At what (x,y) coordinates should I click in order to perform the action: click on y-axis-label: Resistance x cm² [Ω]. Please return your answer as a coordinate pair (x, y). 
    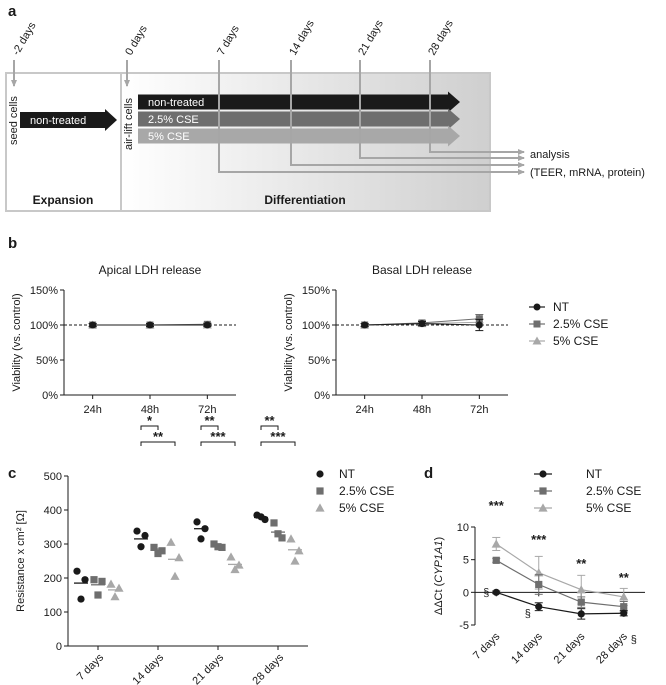
    Looking at the image, I should click on (21, 561).